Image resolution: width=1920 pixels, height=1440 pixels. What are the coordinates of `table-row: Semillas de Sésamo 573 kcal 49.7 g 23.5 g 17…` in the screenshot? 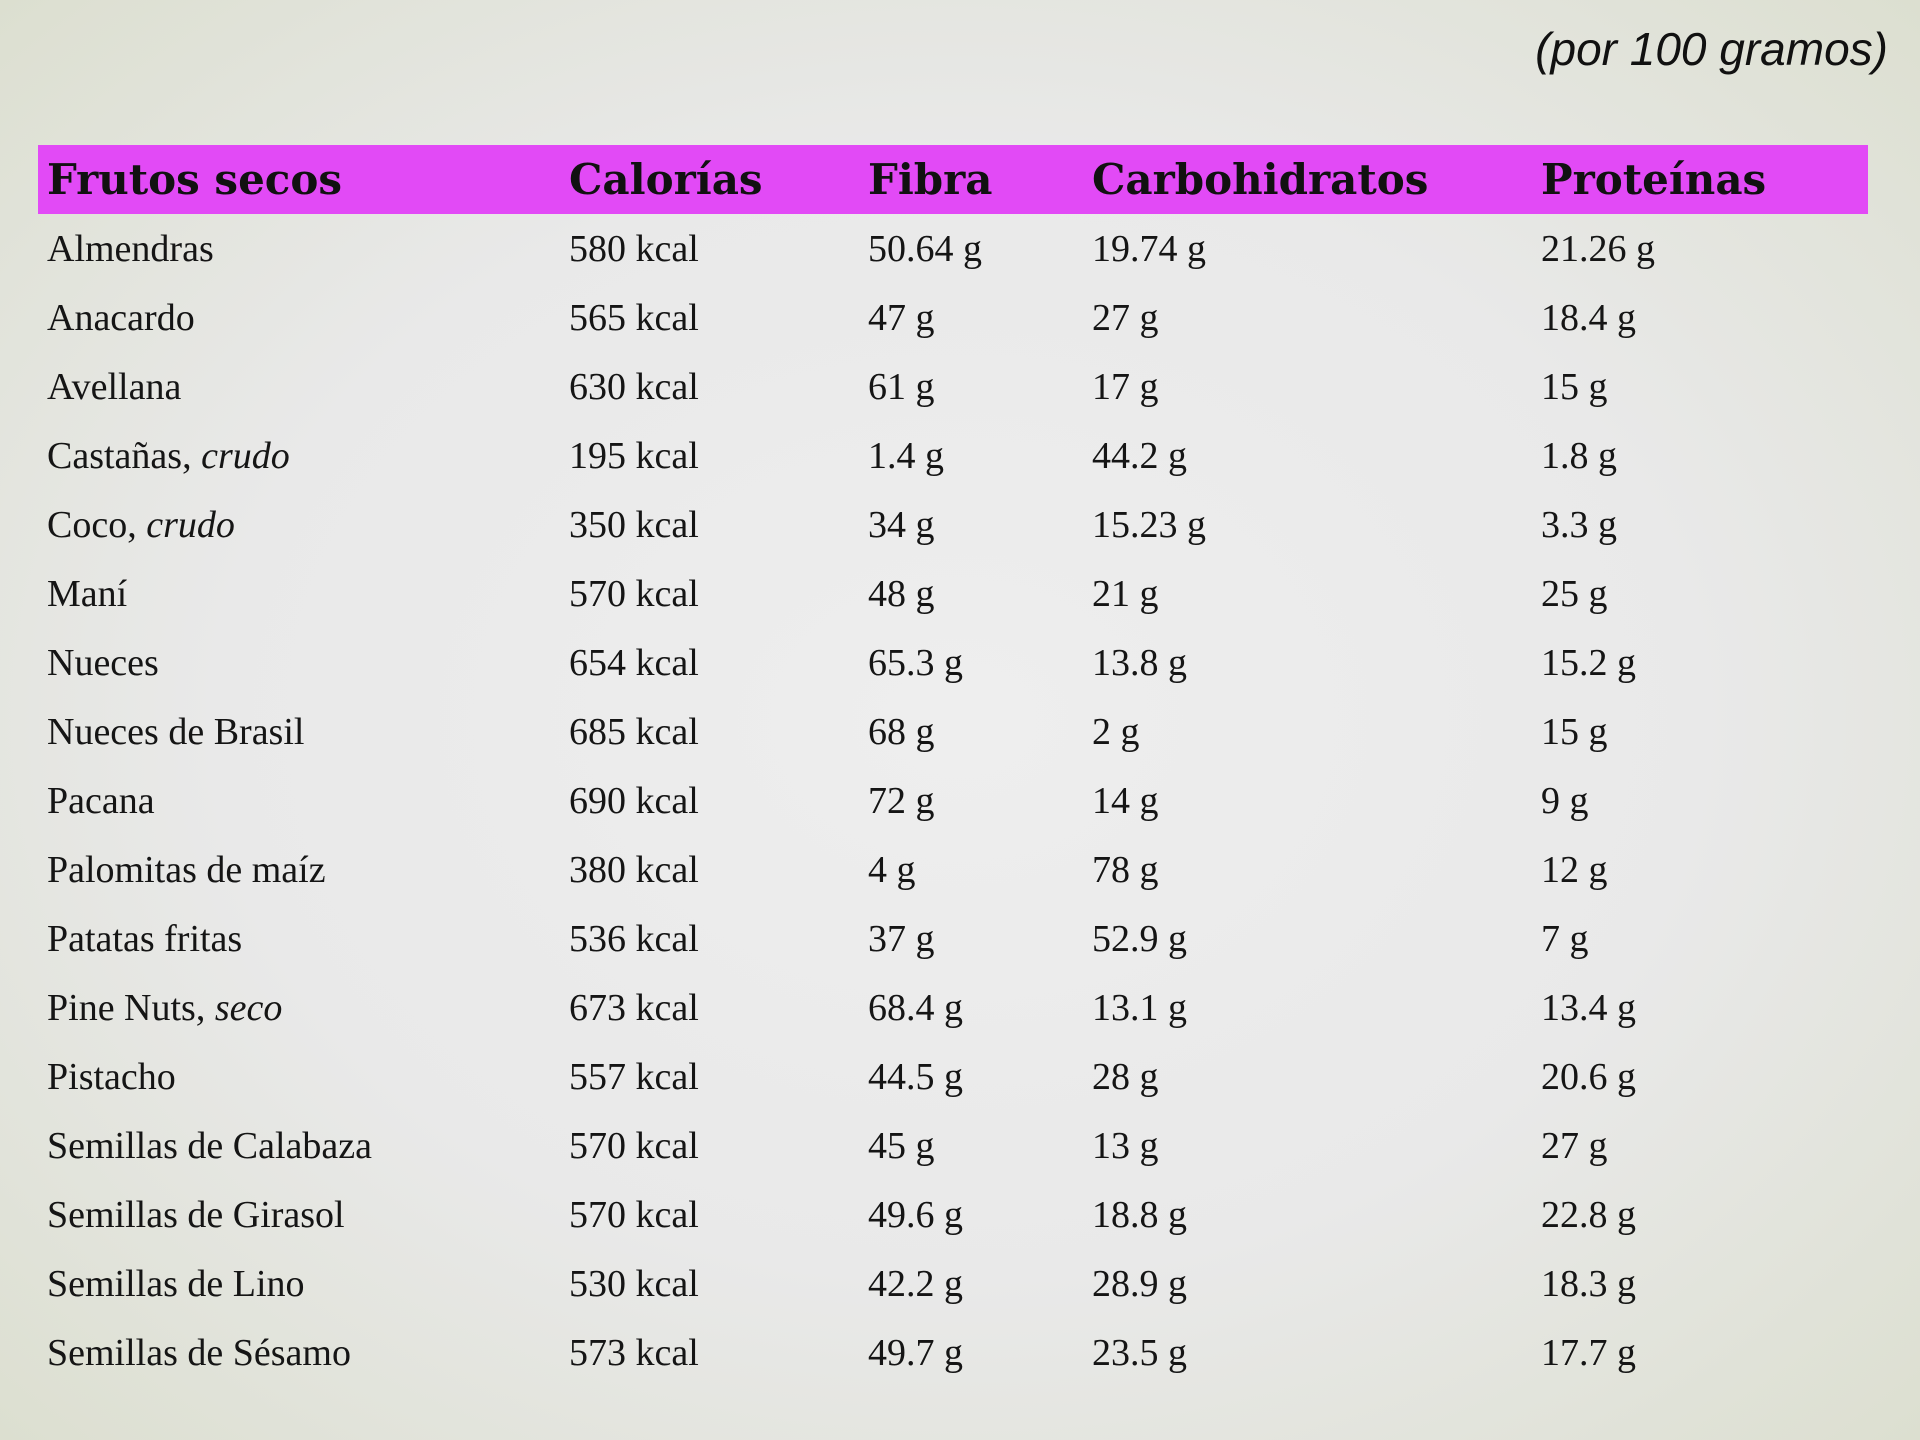 It's located at (953, 1352).